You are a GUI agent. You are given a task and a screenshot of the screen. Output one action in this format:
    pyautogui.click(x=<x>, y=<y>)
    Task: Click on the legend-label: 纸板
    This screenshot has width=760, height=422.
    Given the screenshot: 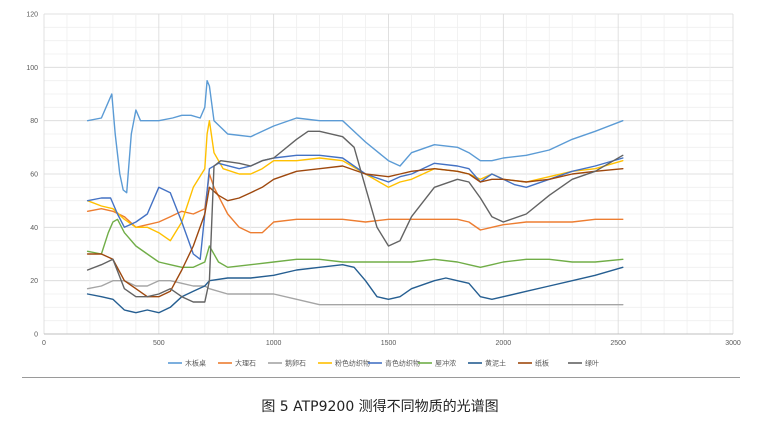 What is the action you would take?
    pyautogui.click(x=542, y=363)
    